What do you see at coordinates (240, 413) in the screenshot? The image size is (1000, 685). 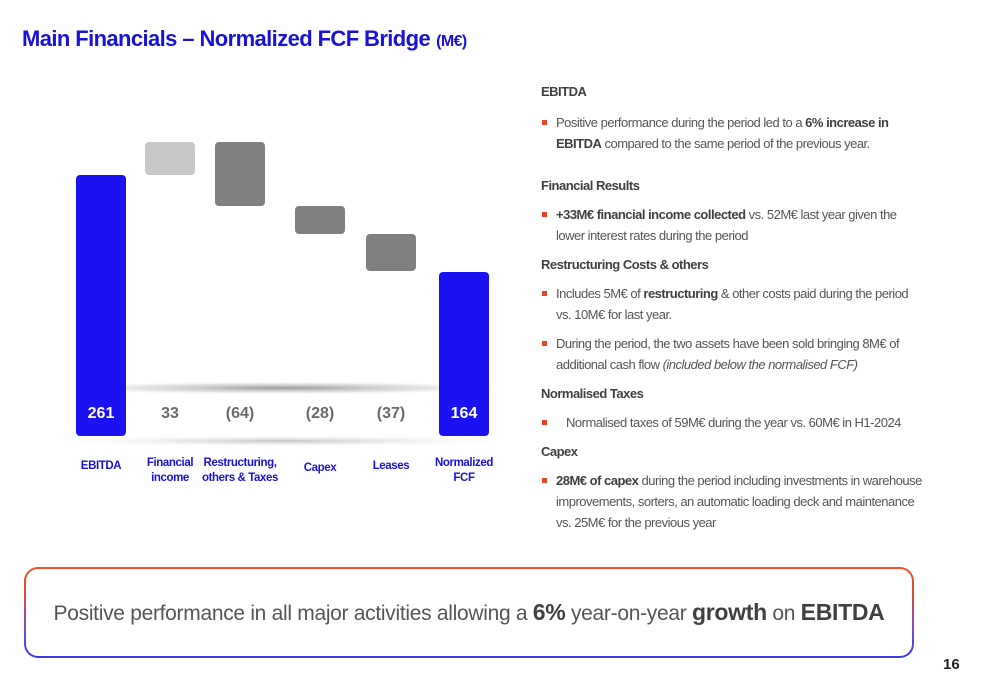 I see `data-label: (64)` at bounding box center [240, 413].